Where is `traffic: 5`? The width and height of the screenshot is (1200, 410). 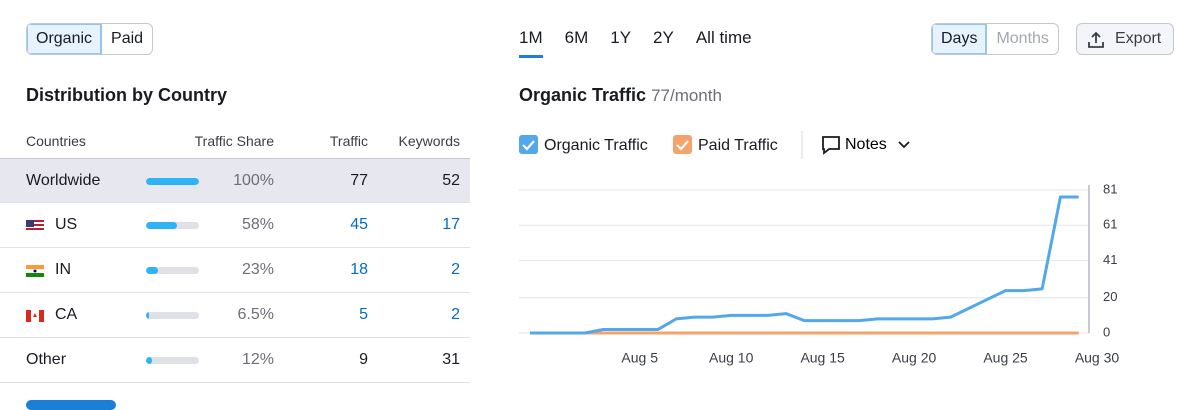 traffic: 5 is located at coordinates (363, 314).